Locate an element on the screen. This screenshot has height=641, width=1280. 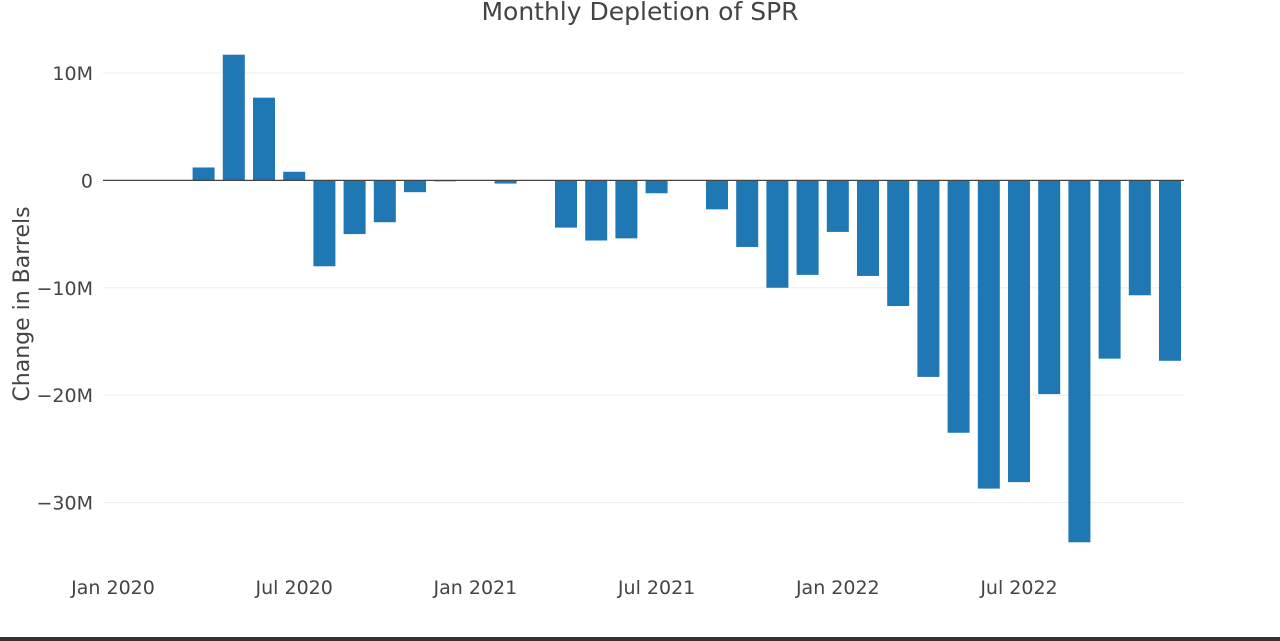
bottom-rule is located at coordinates (640, 639).